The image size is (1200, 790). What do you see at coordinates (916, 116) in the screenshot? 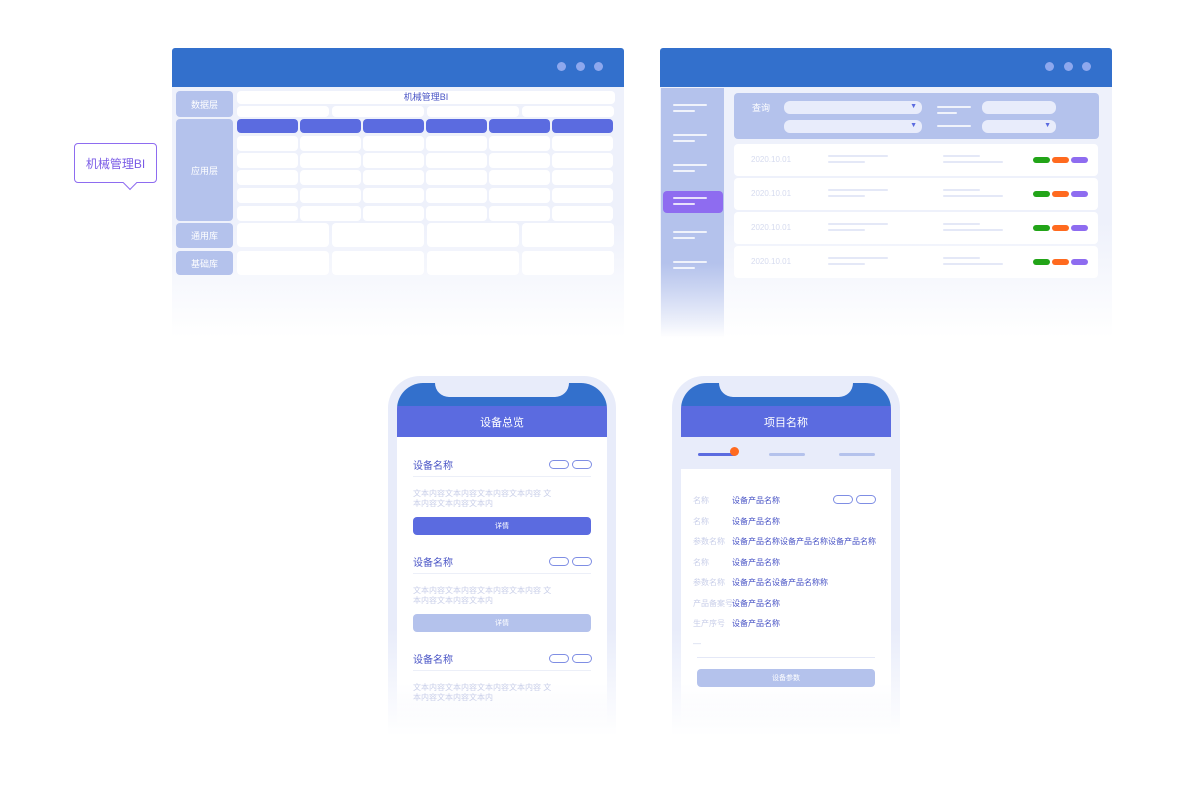
I see `query-panel: 查询 ▼ ▼ ▼` at bounding box center [916, 116].